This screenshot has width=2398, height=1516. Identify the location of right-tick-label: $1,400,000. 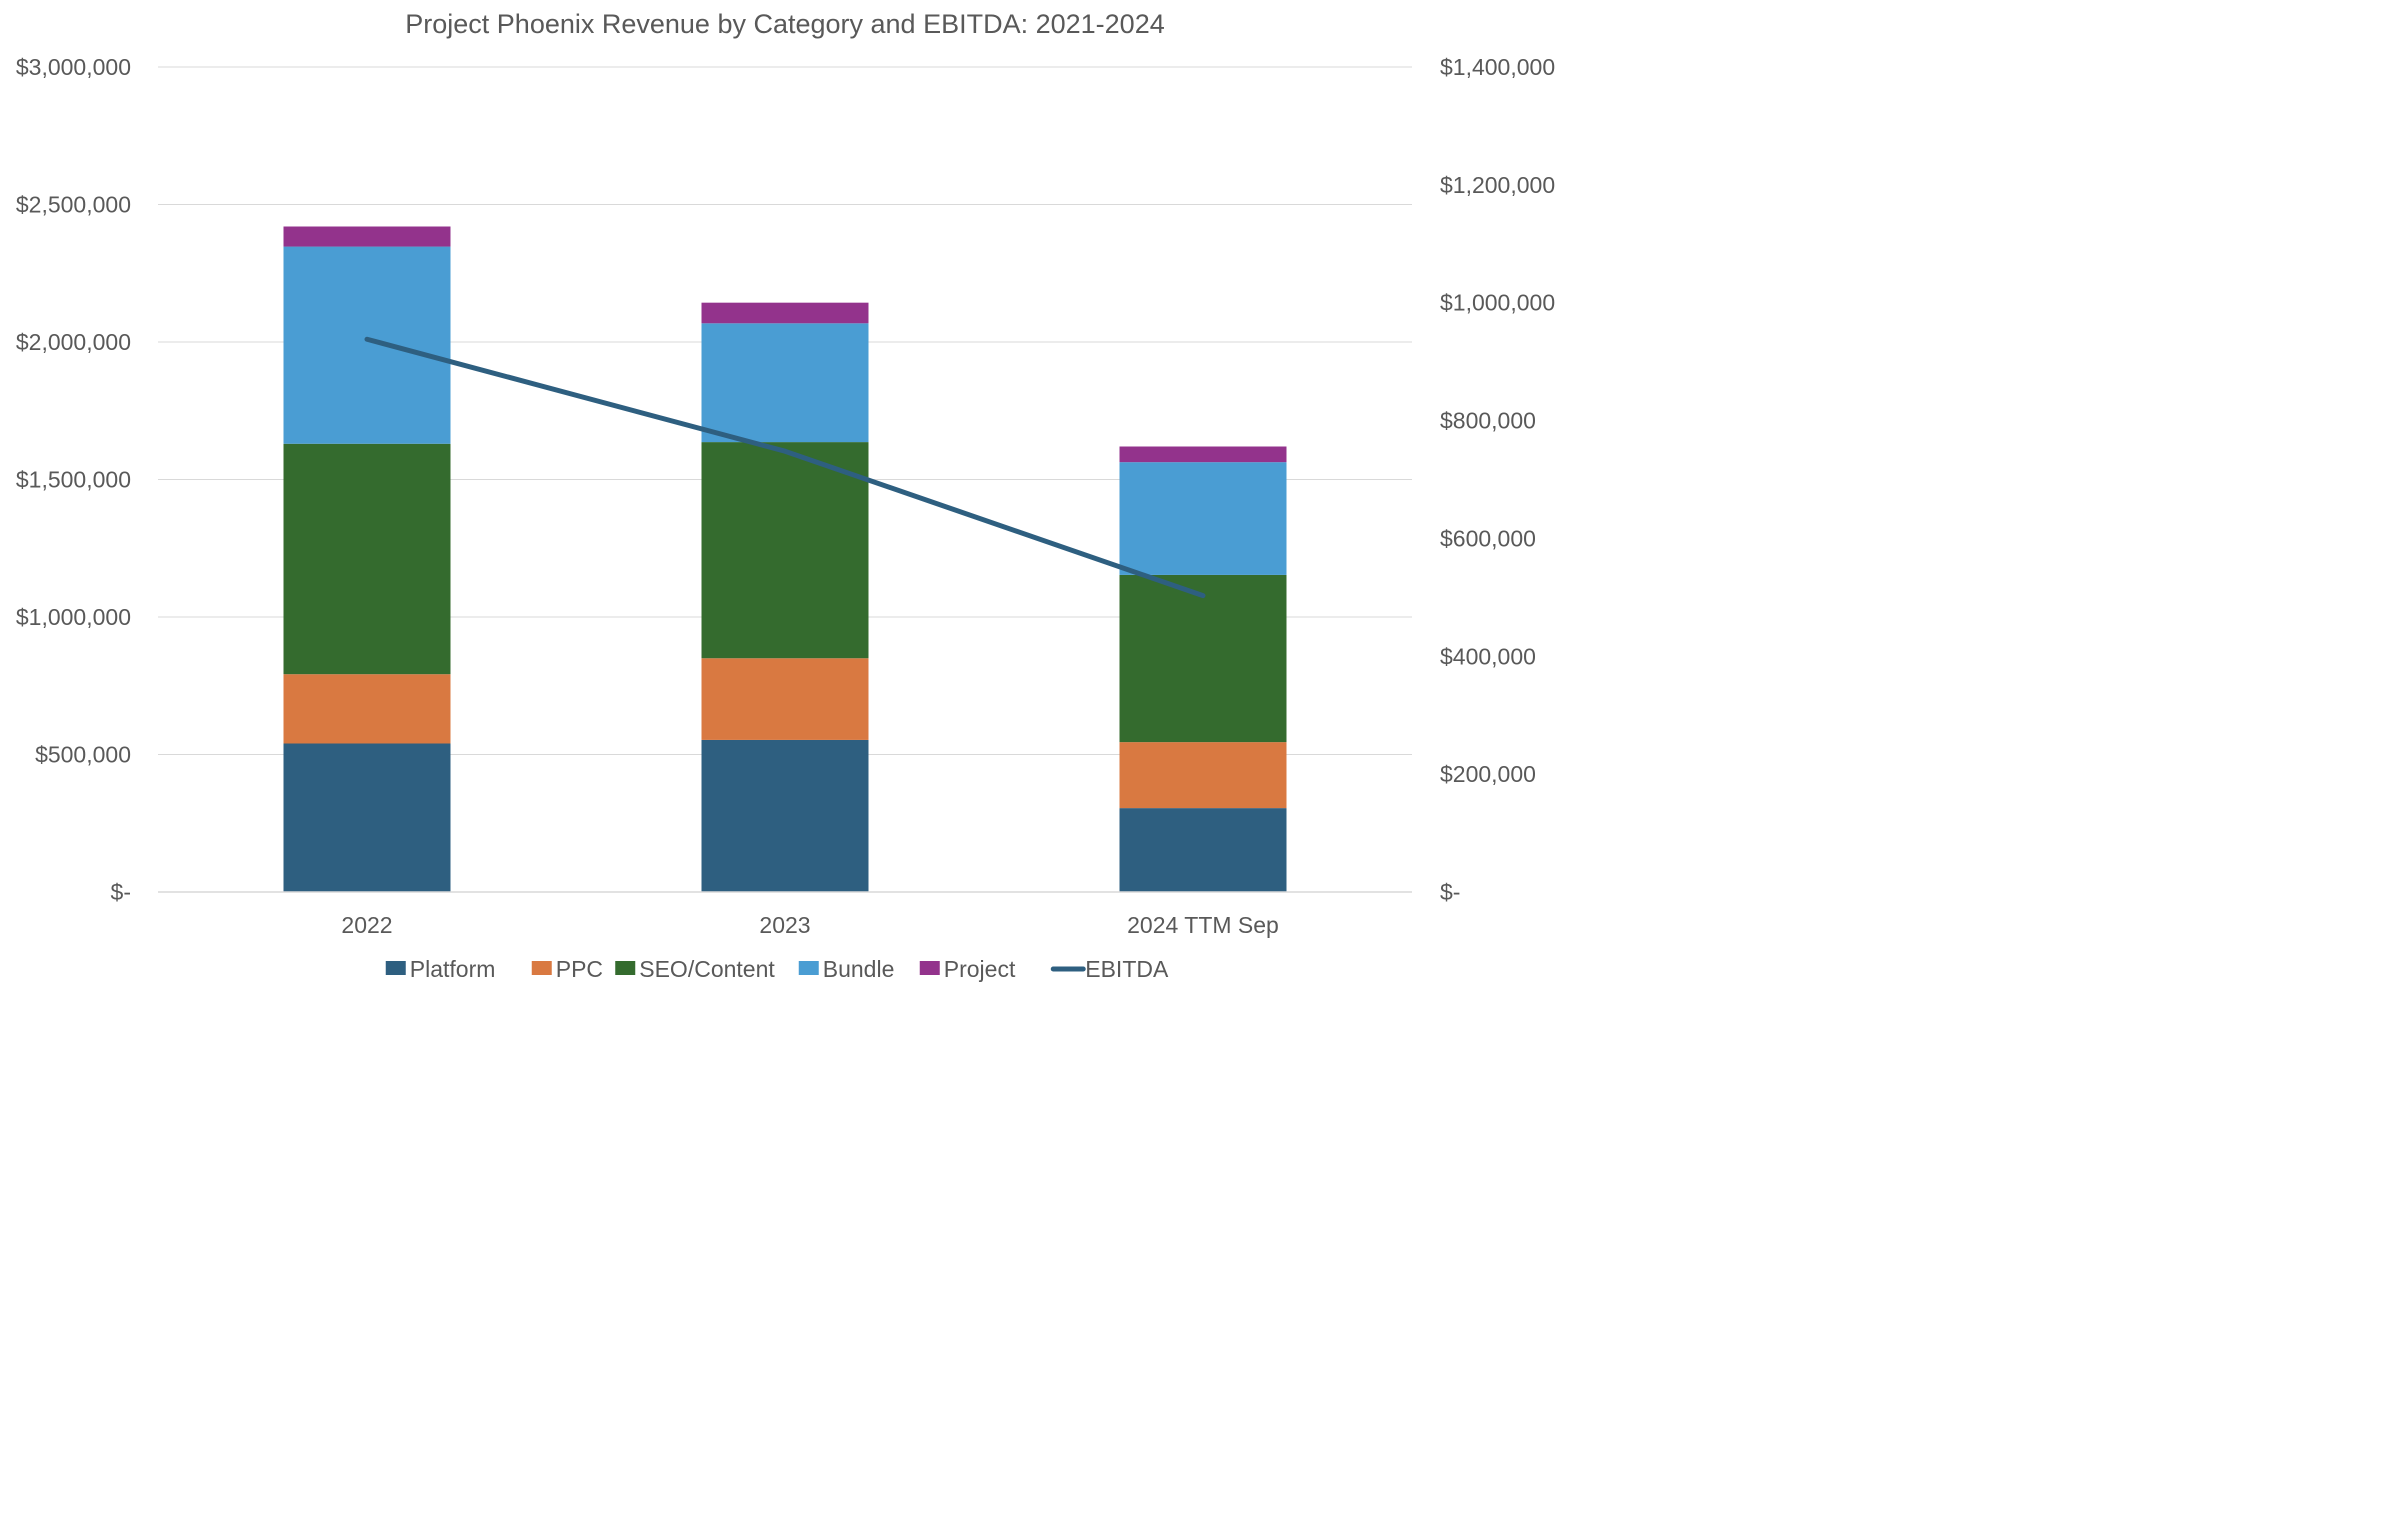
(1497, 67).